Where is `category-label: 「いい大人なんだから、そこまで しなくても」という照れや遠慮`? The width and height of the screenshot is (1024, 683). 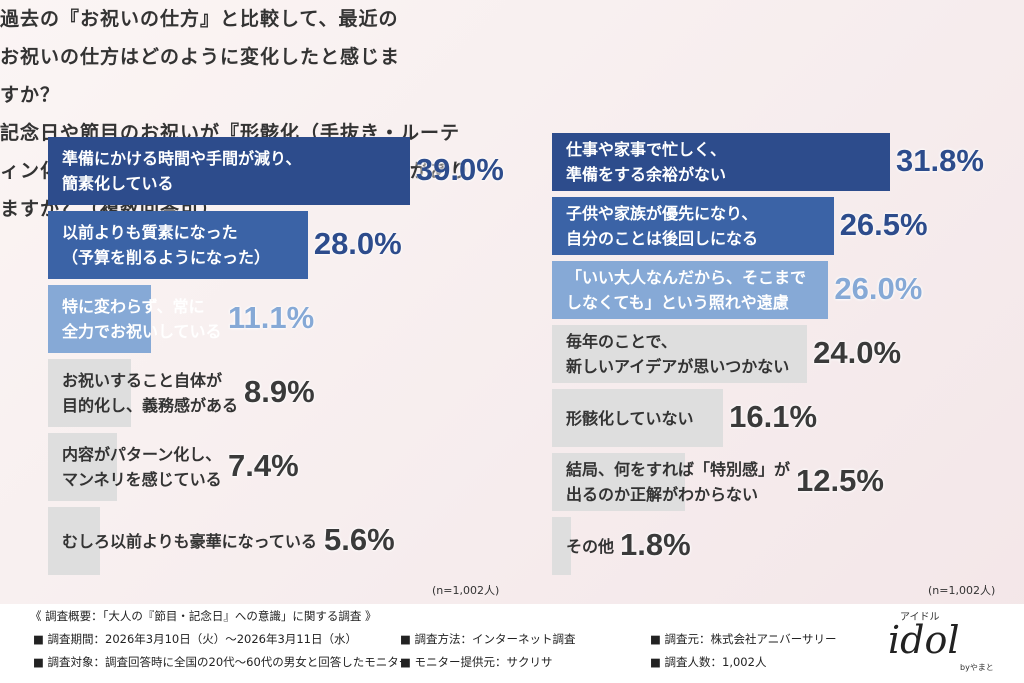 category-label: 「いい大人なんだから、そこまで しなくても」という照れや遠慮 is located at coordinates (686, 290).